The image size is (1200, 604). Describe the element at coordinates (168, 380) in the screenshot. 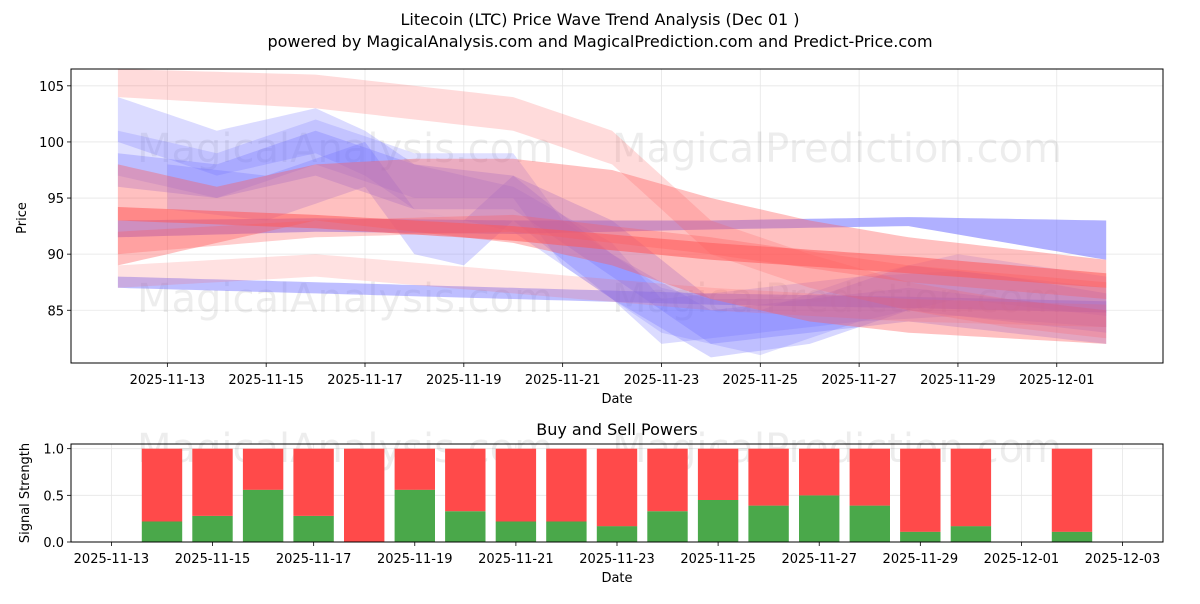

I see `price-x-tick-label: 2025-11-13` at that location.